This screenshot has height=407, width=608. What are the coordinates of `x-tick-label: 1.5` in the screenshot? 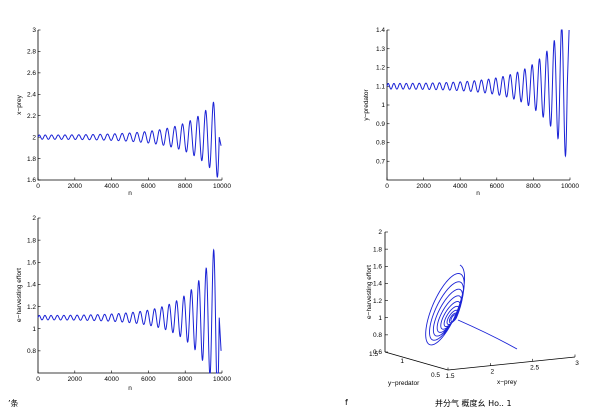 It's located at (449, 376).